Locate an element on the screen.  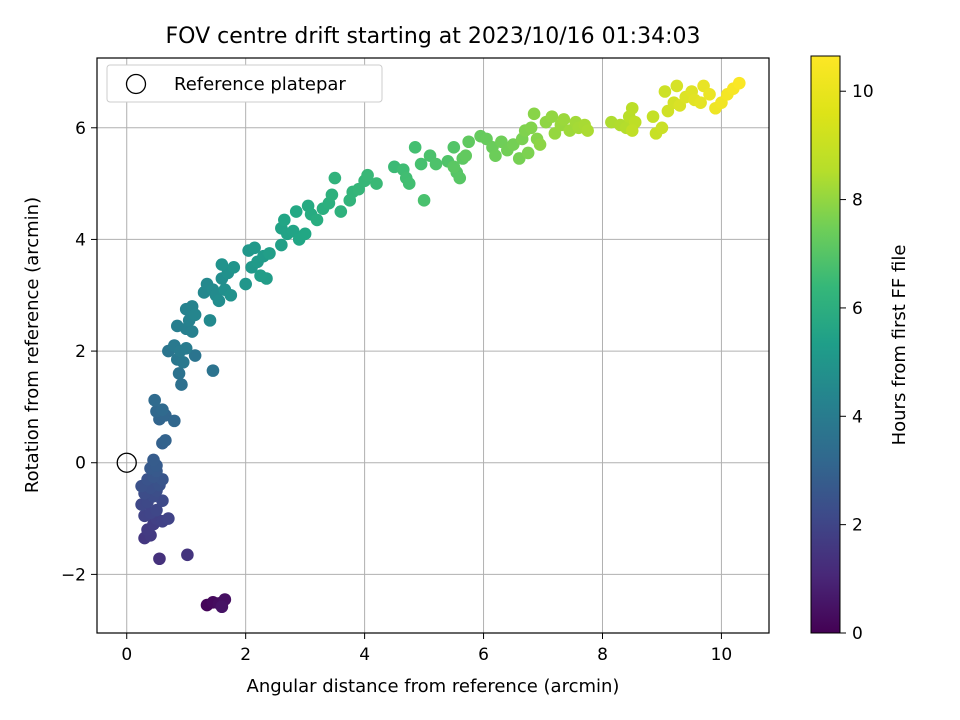
y-tick-label: −2 is located at coordinates (73, 575).